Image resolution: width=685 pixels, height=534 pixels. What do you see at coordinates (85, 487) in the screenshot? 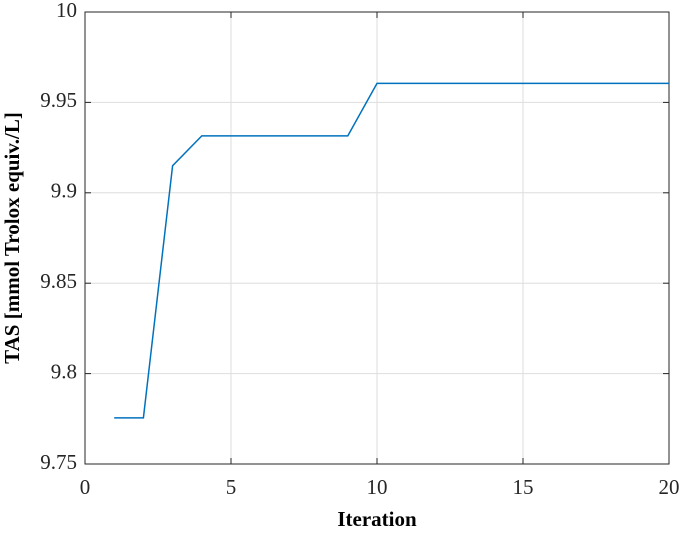
I see `x-tick-label: 0` at bounding box center [85, 487].